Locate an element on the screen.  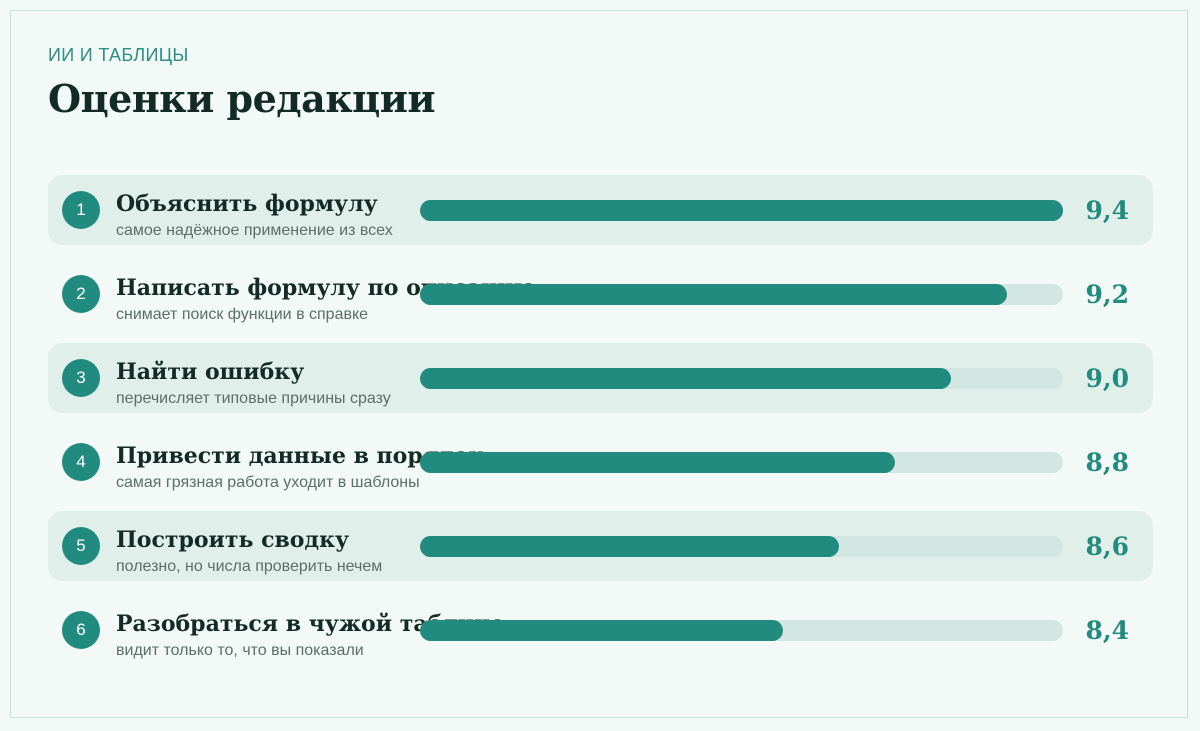
score-value: 8,4 is located at coordinates (1107, 630).